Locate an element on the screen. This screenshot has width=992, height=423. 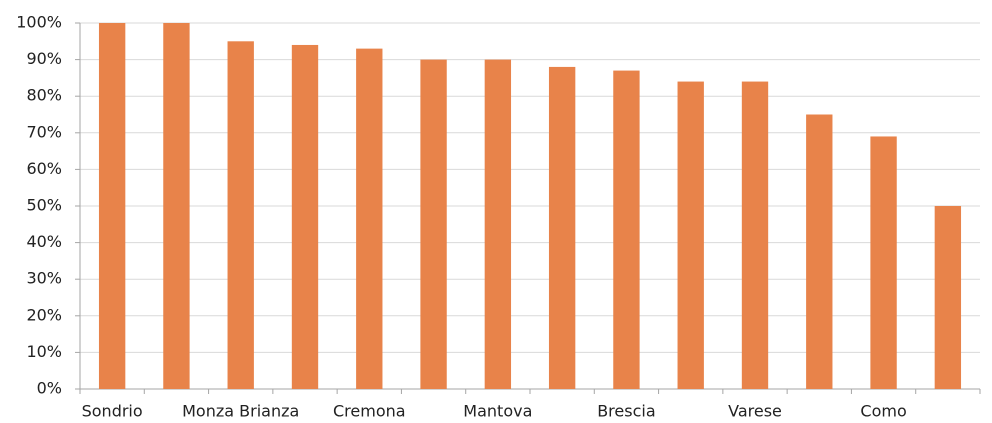
y-tick-label: 90% is located at coordinates (44, 58).